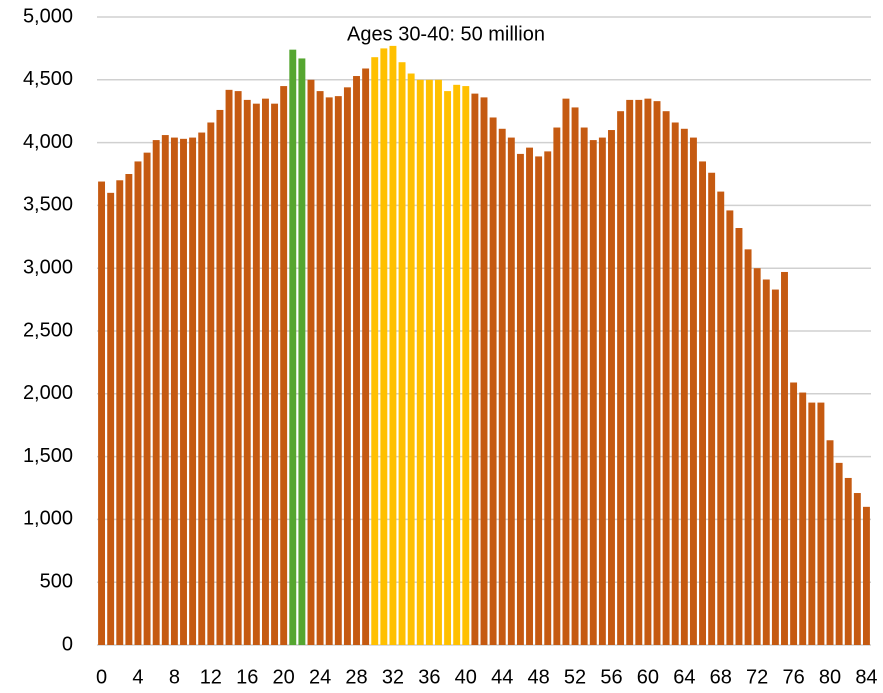  I want to click on y-tick-label: 500, so click(56, 581).